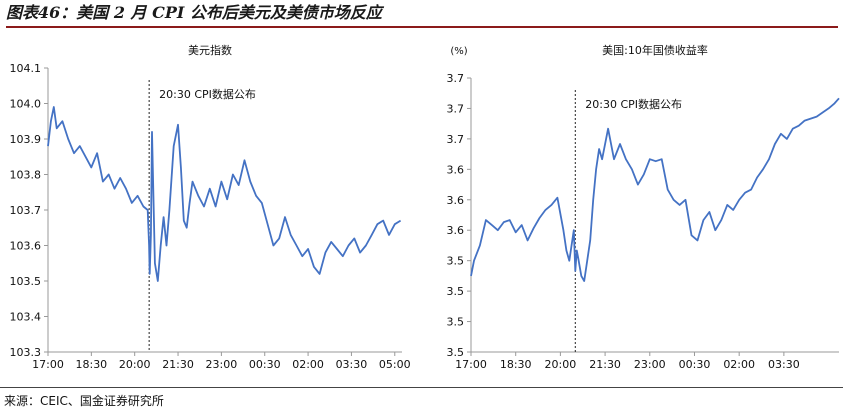  What do you see at coordinates (655, 50) in the screenshot?
I see `chart-title: 美国:10年国债收益率` at bounding box center [655, 50].